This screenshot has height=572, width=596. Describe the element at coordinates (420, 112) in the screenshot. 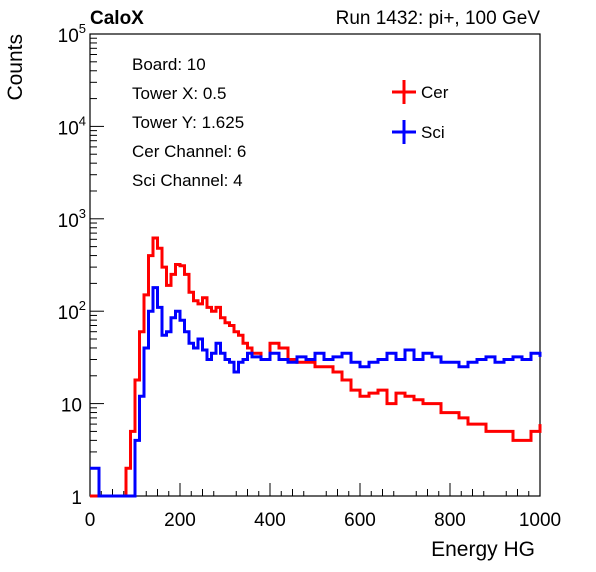

I see `legend: Cer Sci` at that location.